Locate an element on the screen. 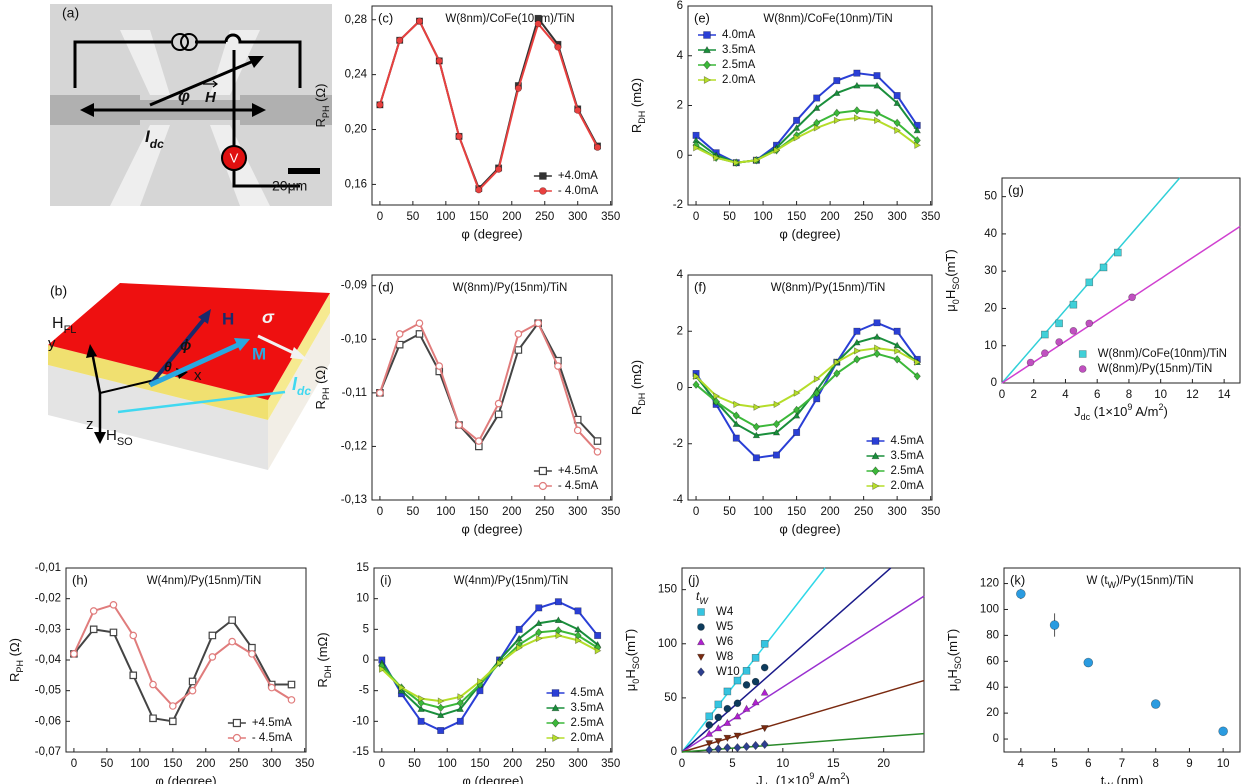 This screenshot has height=784, width=1248. x-tick-label: 350 is located at coordinates (610, 512).